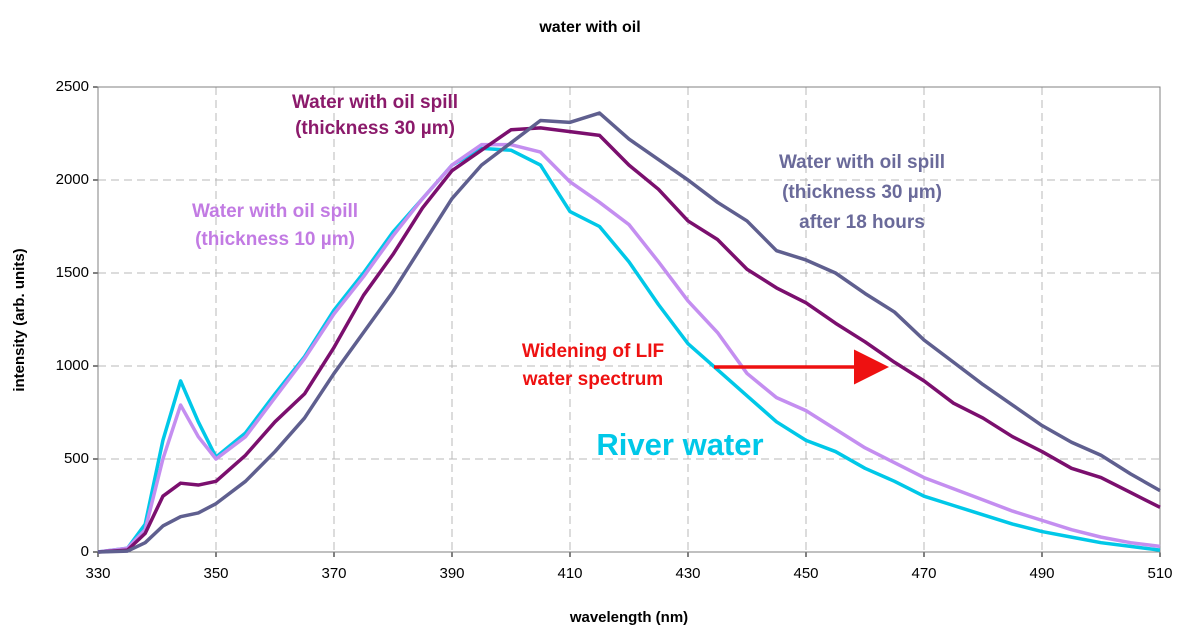 This screenshot has width=1183, height=631. I want to click on annotation: River water, so click(679, 444).